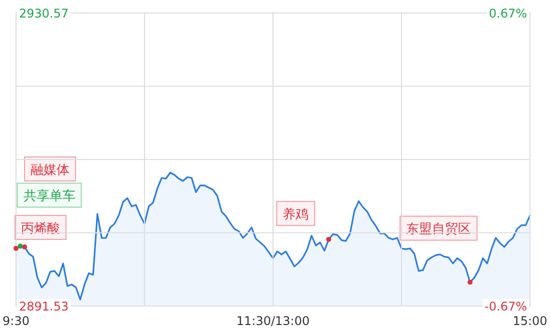 This screenshot has height=335, width=550. Describe the element at coordinates (507, 13) in the screenshot. I see `y2-tick-label: 0.67%` at that location.